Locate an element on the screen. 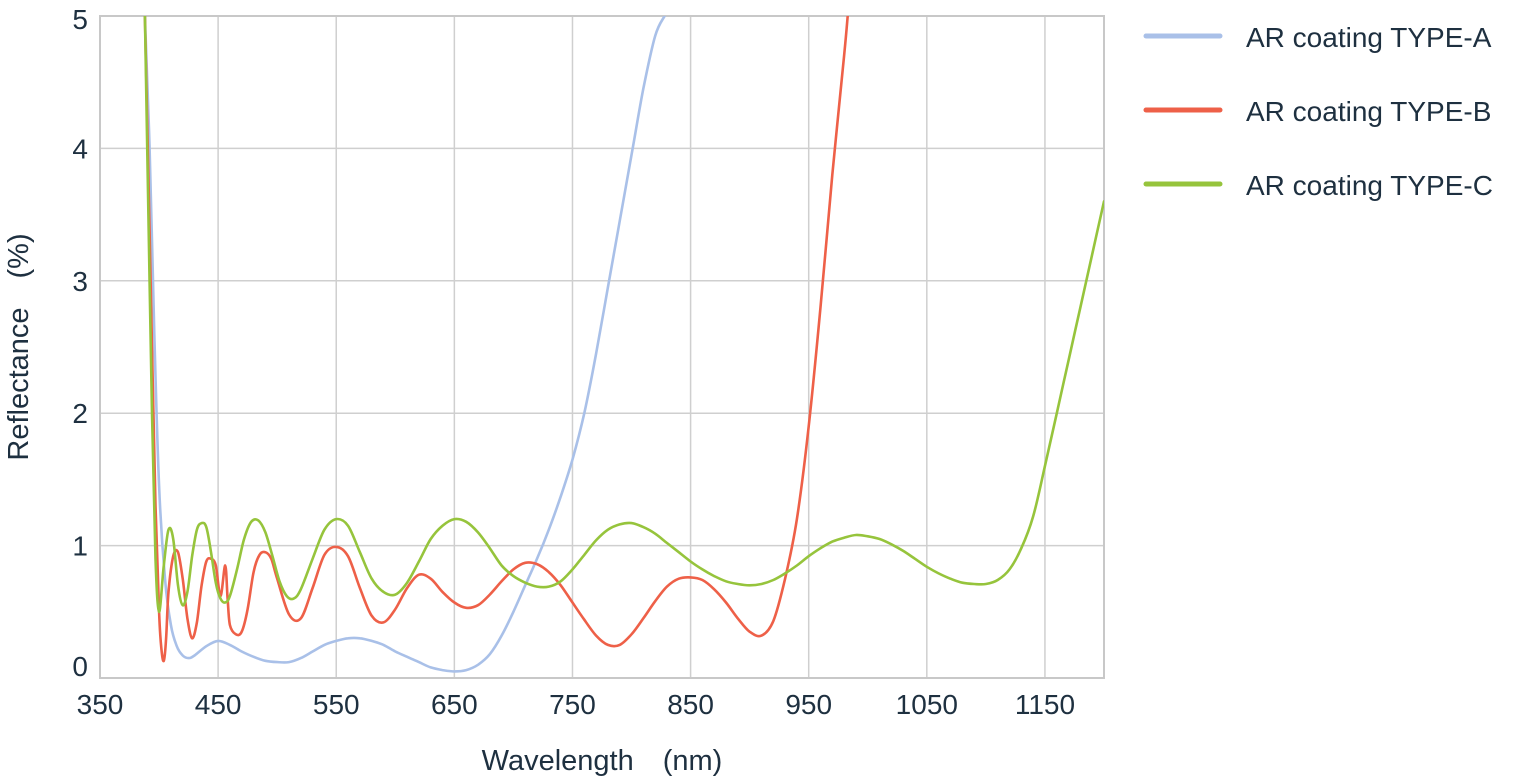 Image resolution: width=1514 pixels, height=780 pixels. y-tick-label: 1 is located at coordinates (80, 546).